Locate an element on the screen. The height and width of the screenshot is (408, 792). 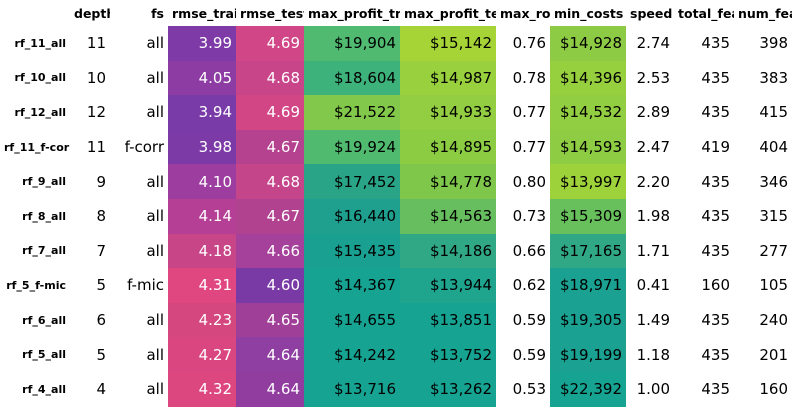
table-cell: $13,944 is located at coordinates (448, 285).